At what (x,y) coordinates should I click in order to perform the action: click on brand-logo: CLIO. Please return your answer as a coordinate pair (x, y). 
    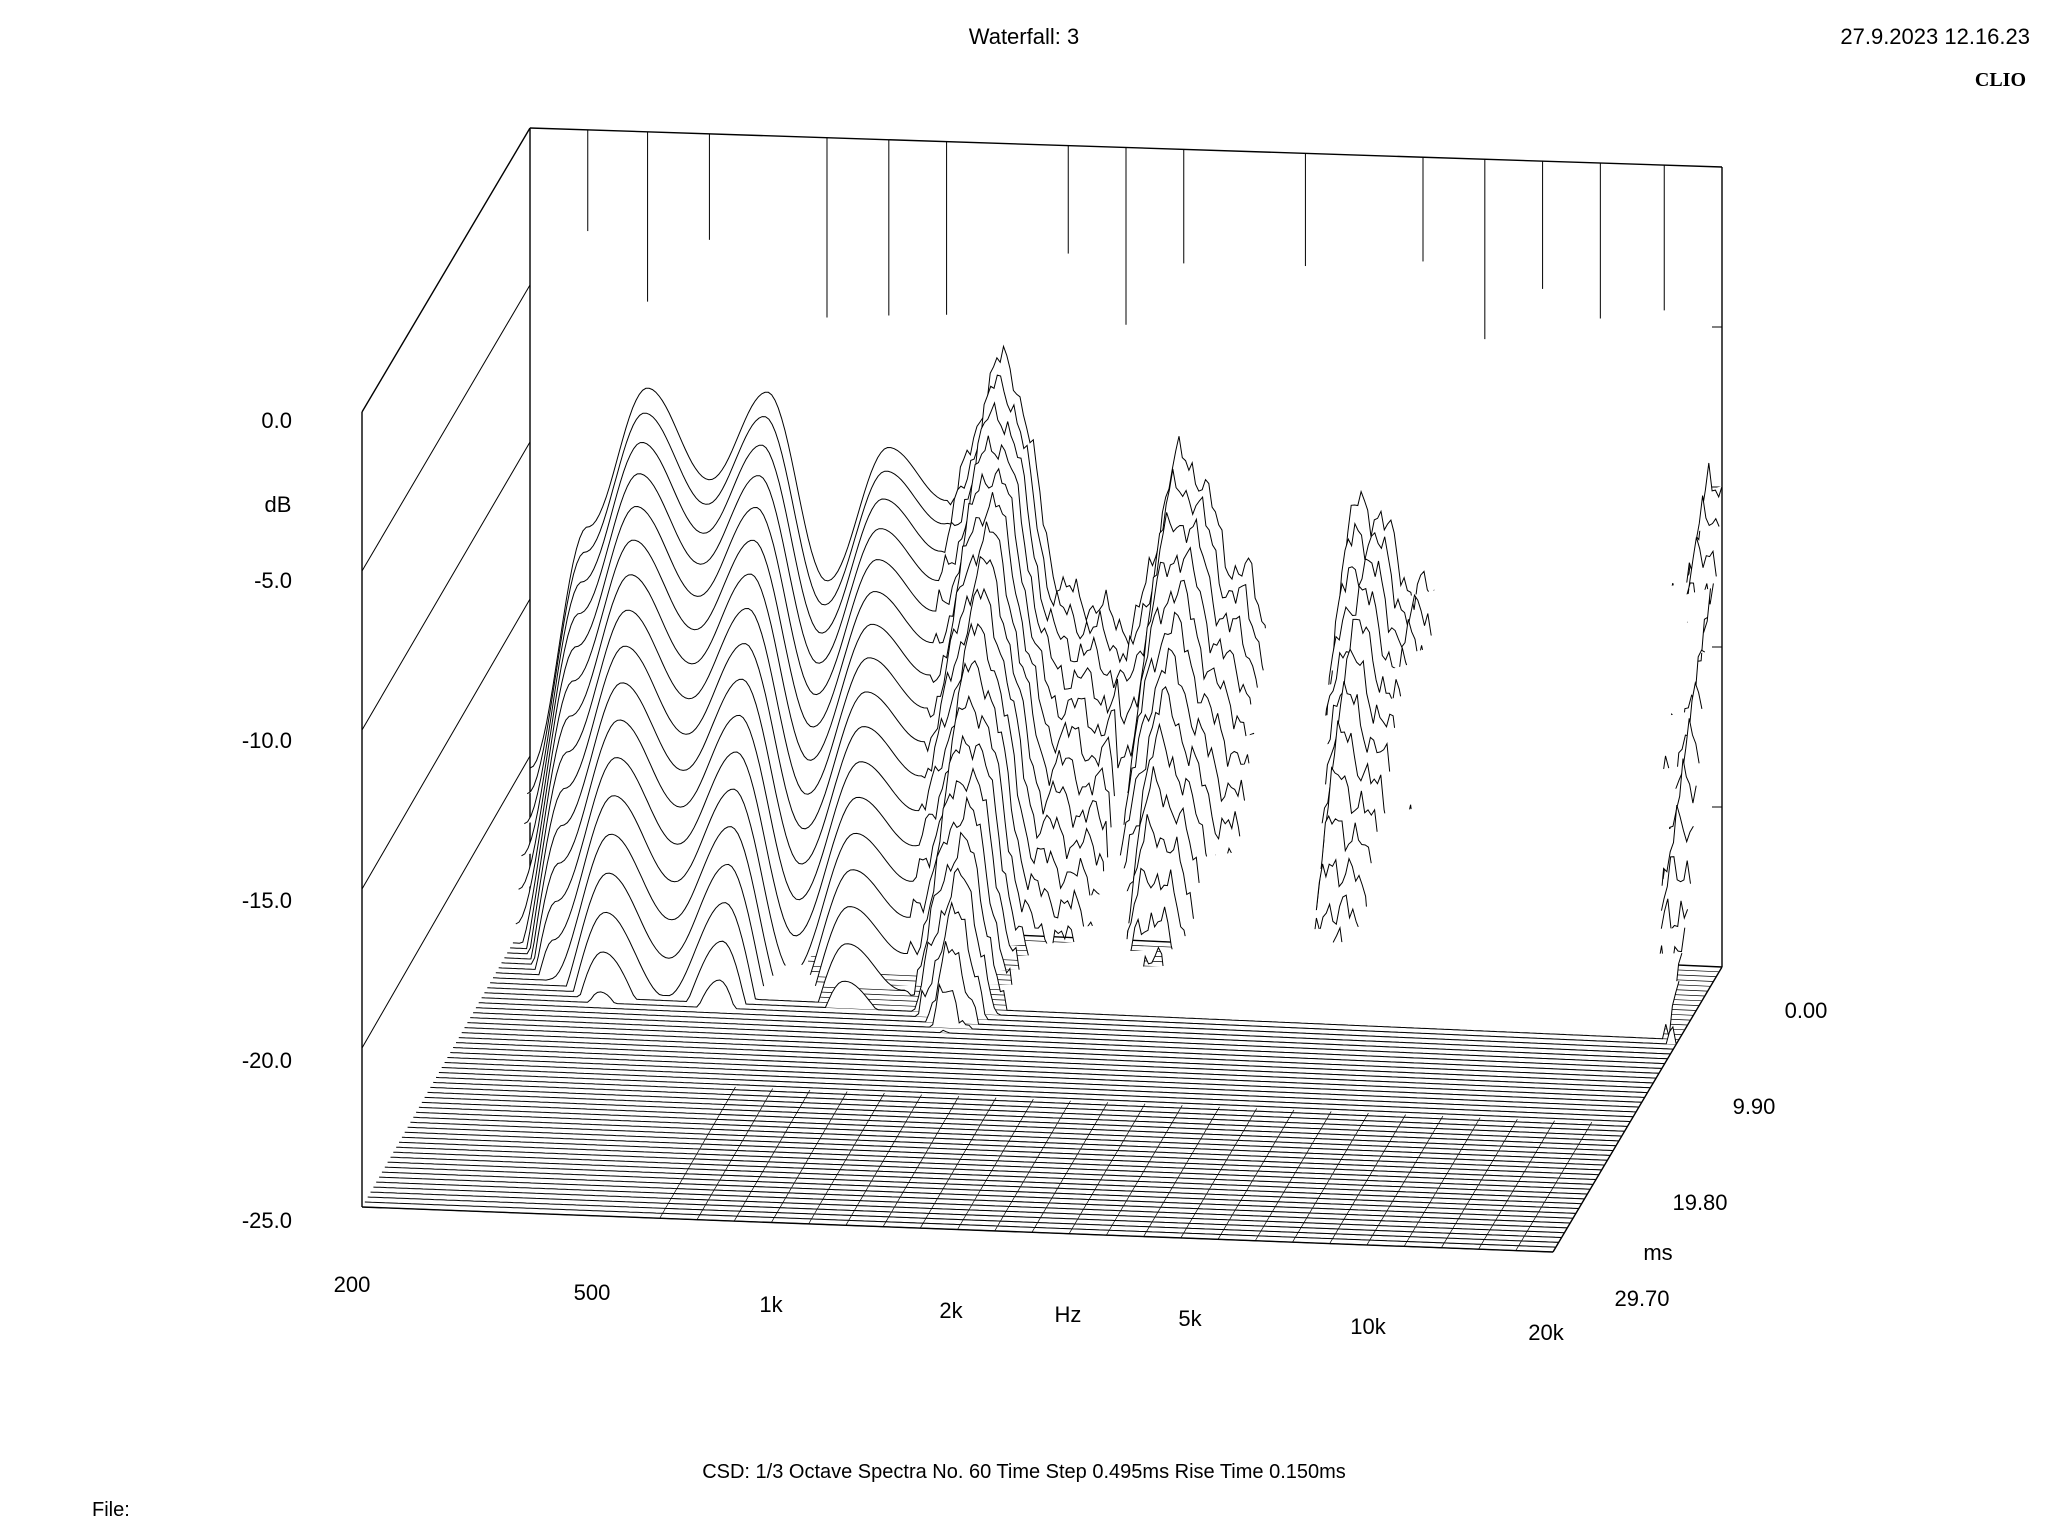
    Looking at the image, I should click on (2000, 80).